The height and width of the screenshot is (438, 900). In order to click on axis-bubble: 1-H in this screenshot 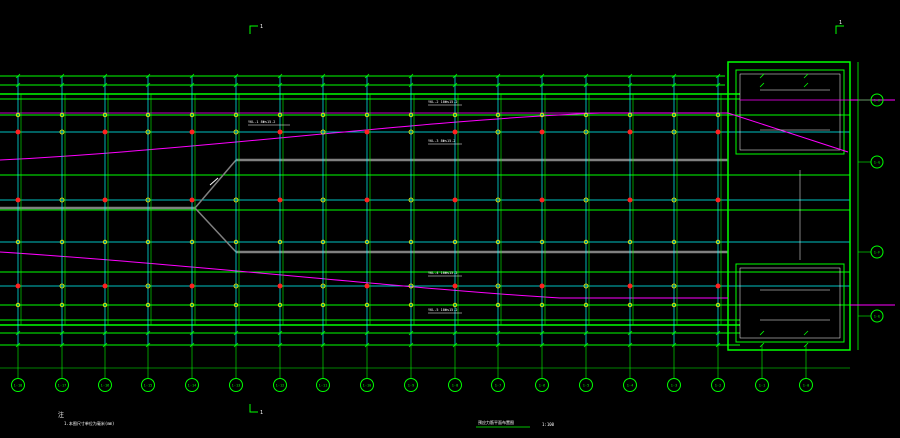, I will do `click(871, 100)`.